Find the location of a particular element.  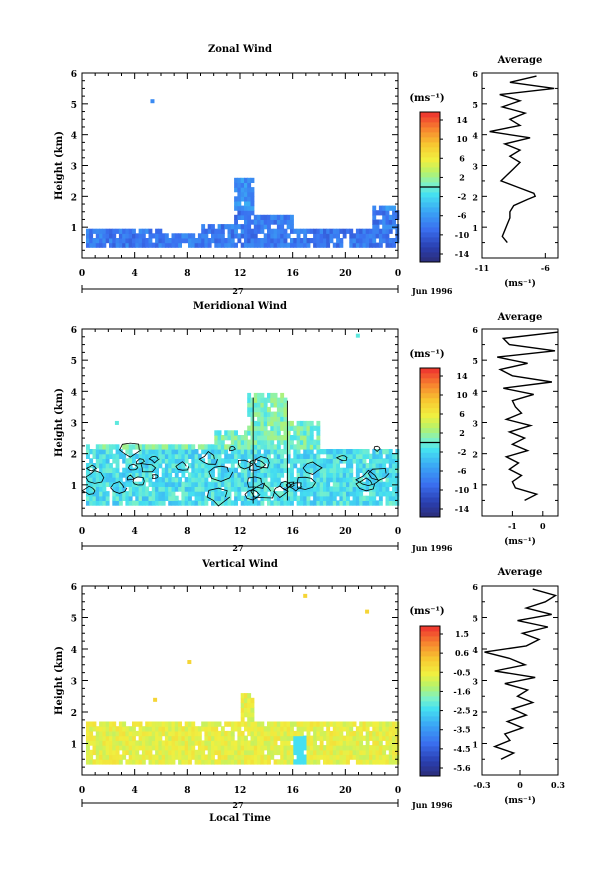

heatmap-cells is located at coordinates (243, 173).